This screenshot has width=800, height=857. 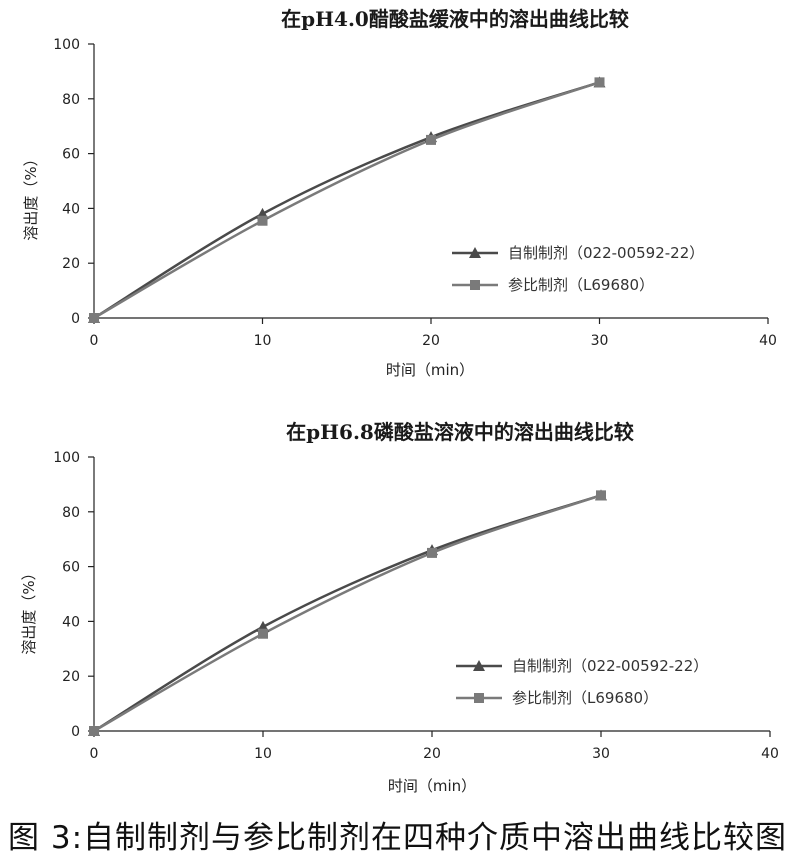 I want to click on chart-1-ylabel: 溶出度（%）, so click(x=31, y=195).